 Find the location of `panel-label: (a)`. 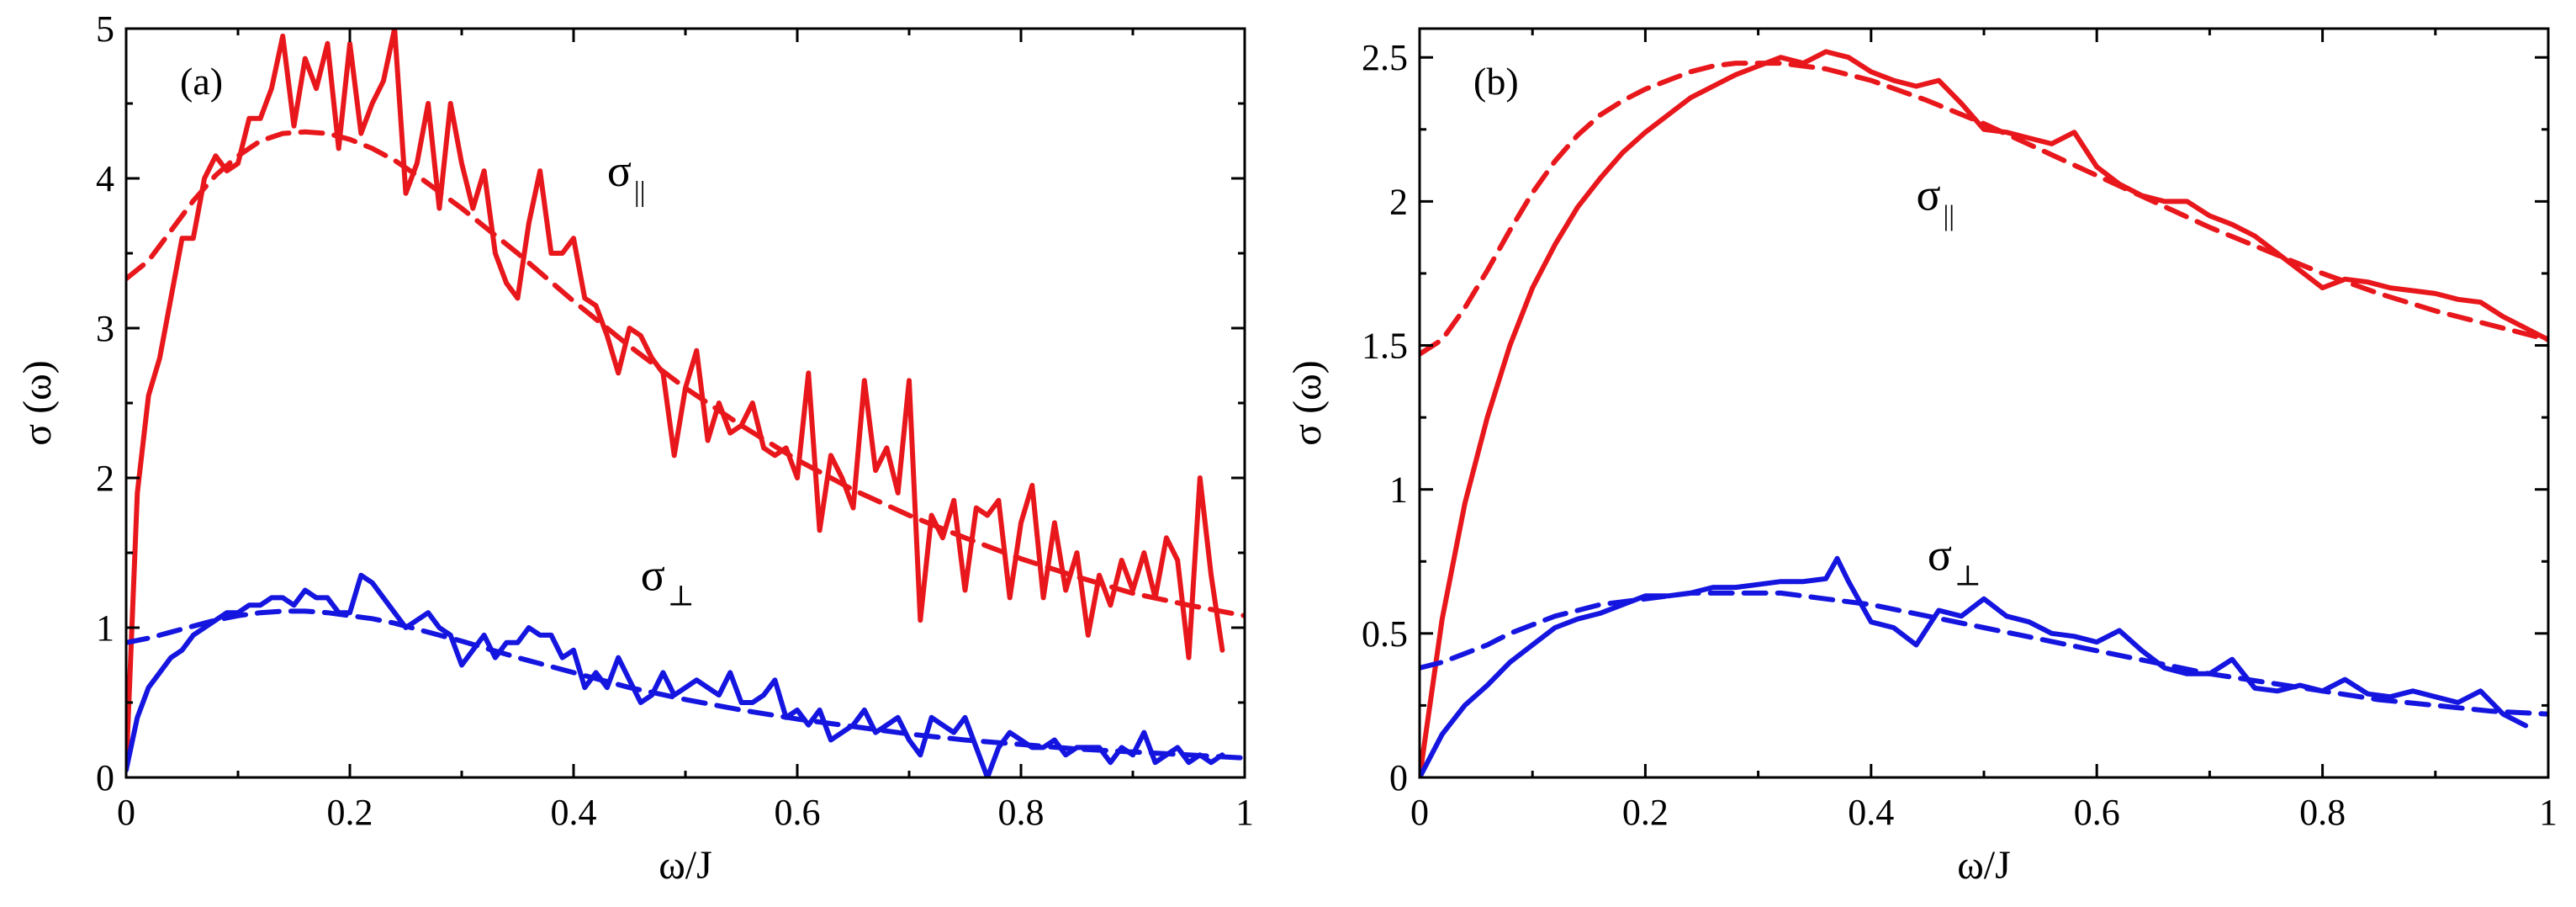

panel-label: (a) is located at coordinates (201, 81).